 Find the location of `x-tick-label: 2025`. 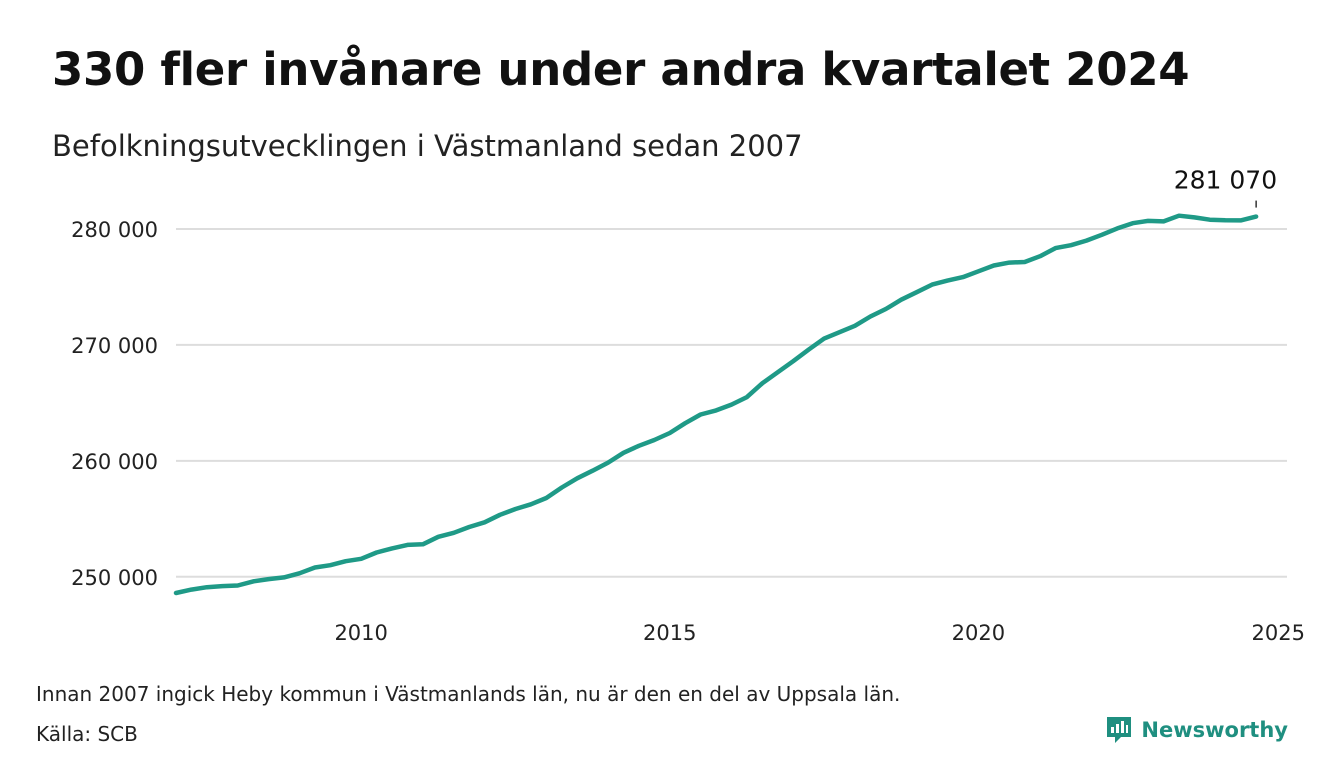

x-tick-label: 2025 is located at coordinates (1278, 633).